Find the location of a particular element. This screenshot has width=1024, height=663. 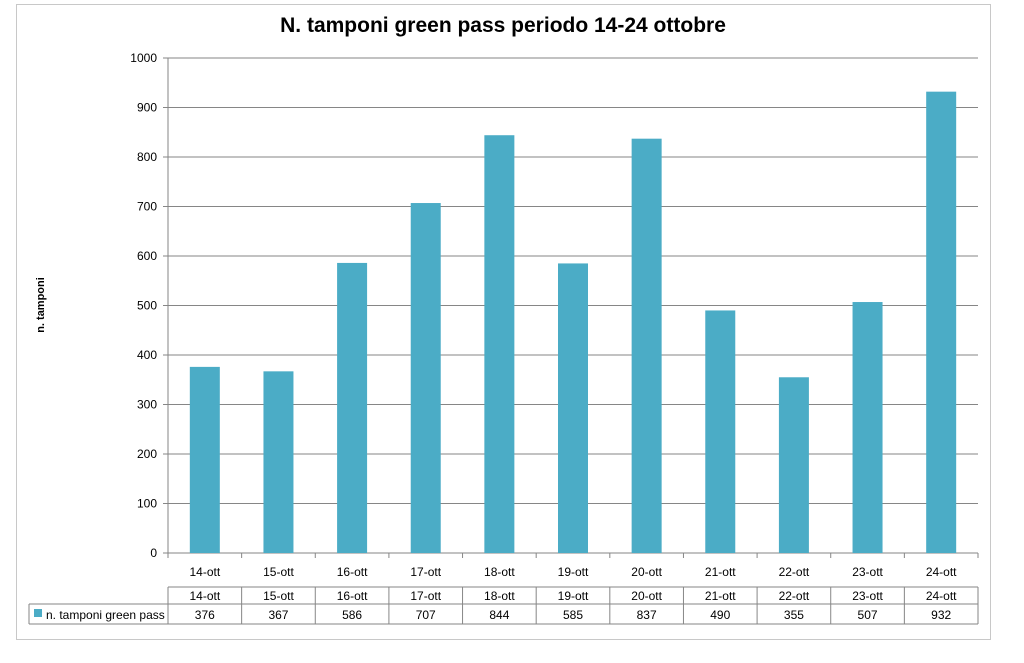

x-tick-label: 15-ott is located at coordinates (278, 572).